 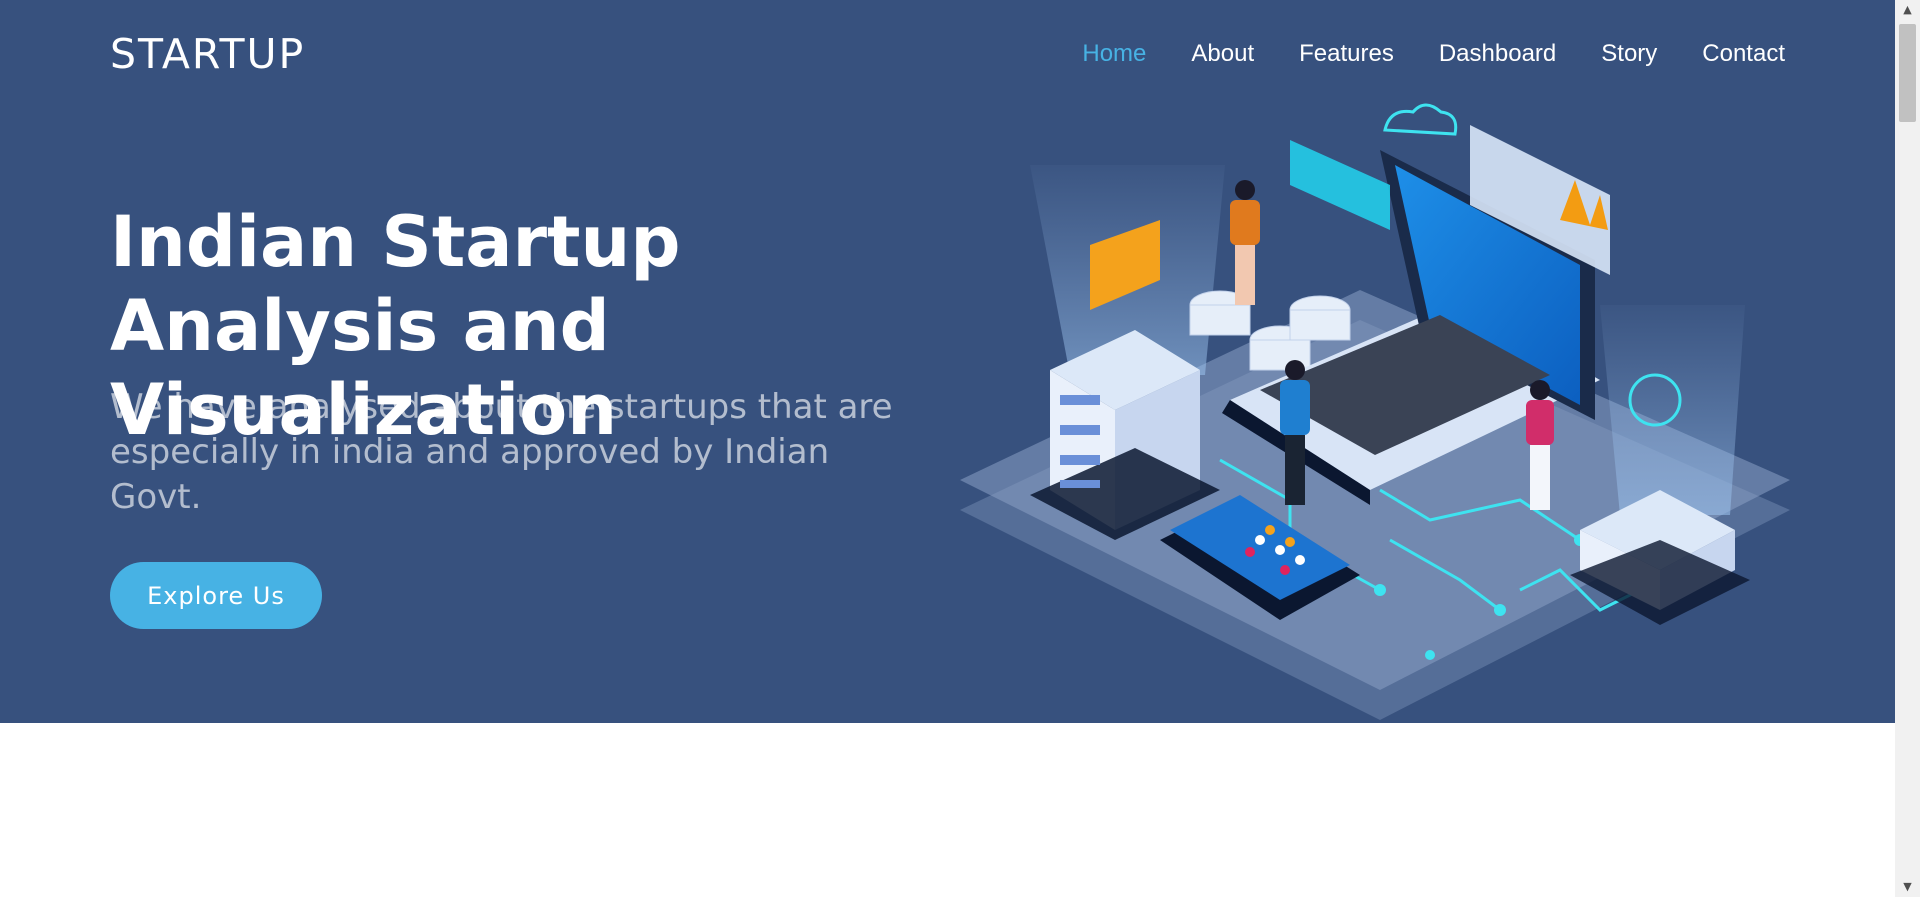 I want to click on person-woman-right, so click(x=1540, y=445).